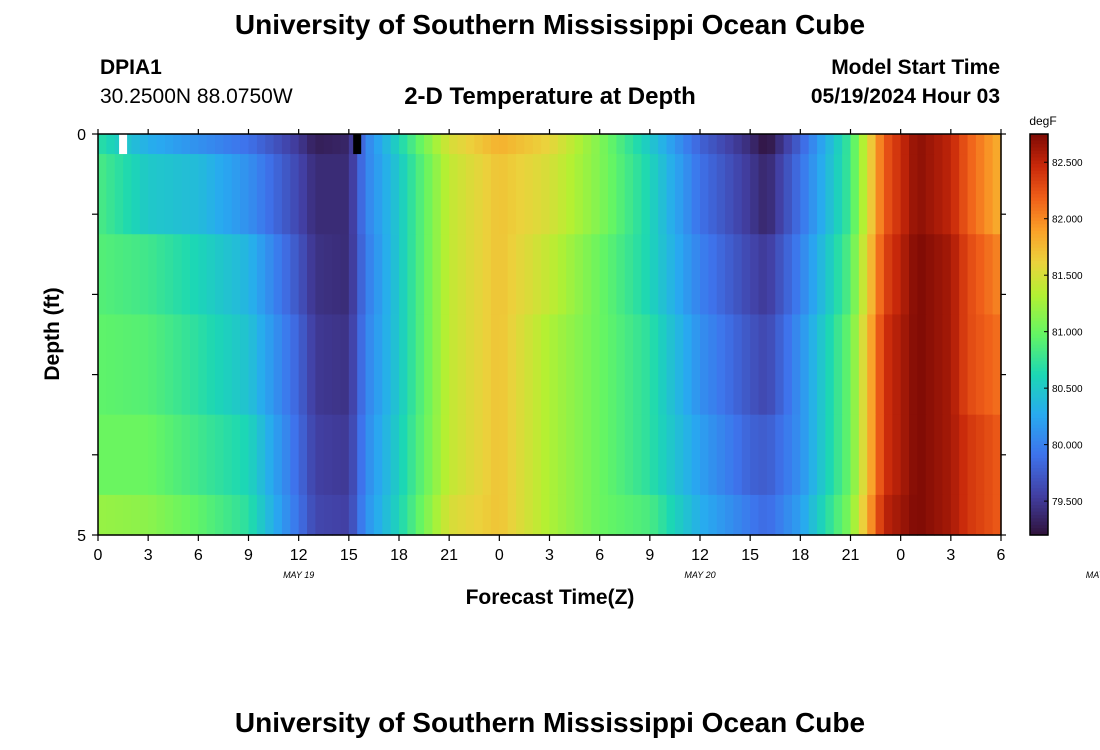  What do you see at coordinates (298, 575) in the screenshot?
I see `x-date-label: MAY 19` at bounding box center [298, 575].